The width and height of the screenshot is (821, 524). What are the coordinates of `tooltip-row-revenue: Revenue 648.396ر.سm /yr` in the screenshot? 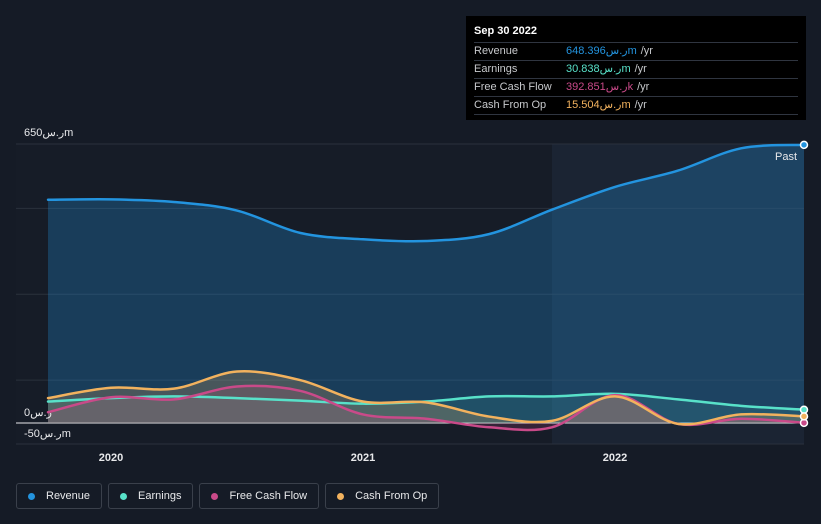 It's located at (636, 51).